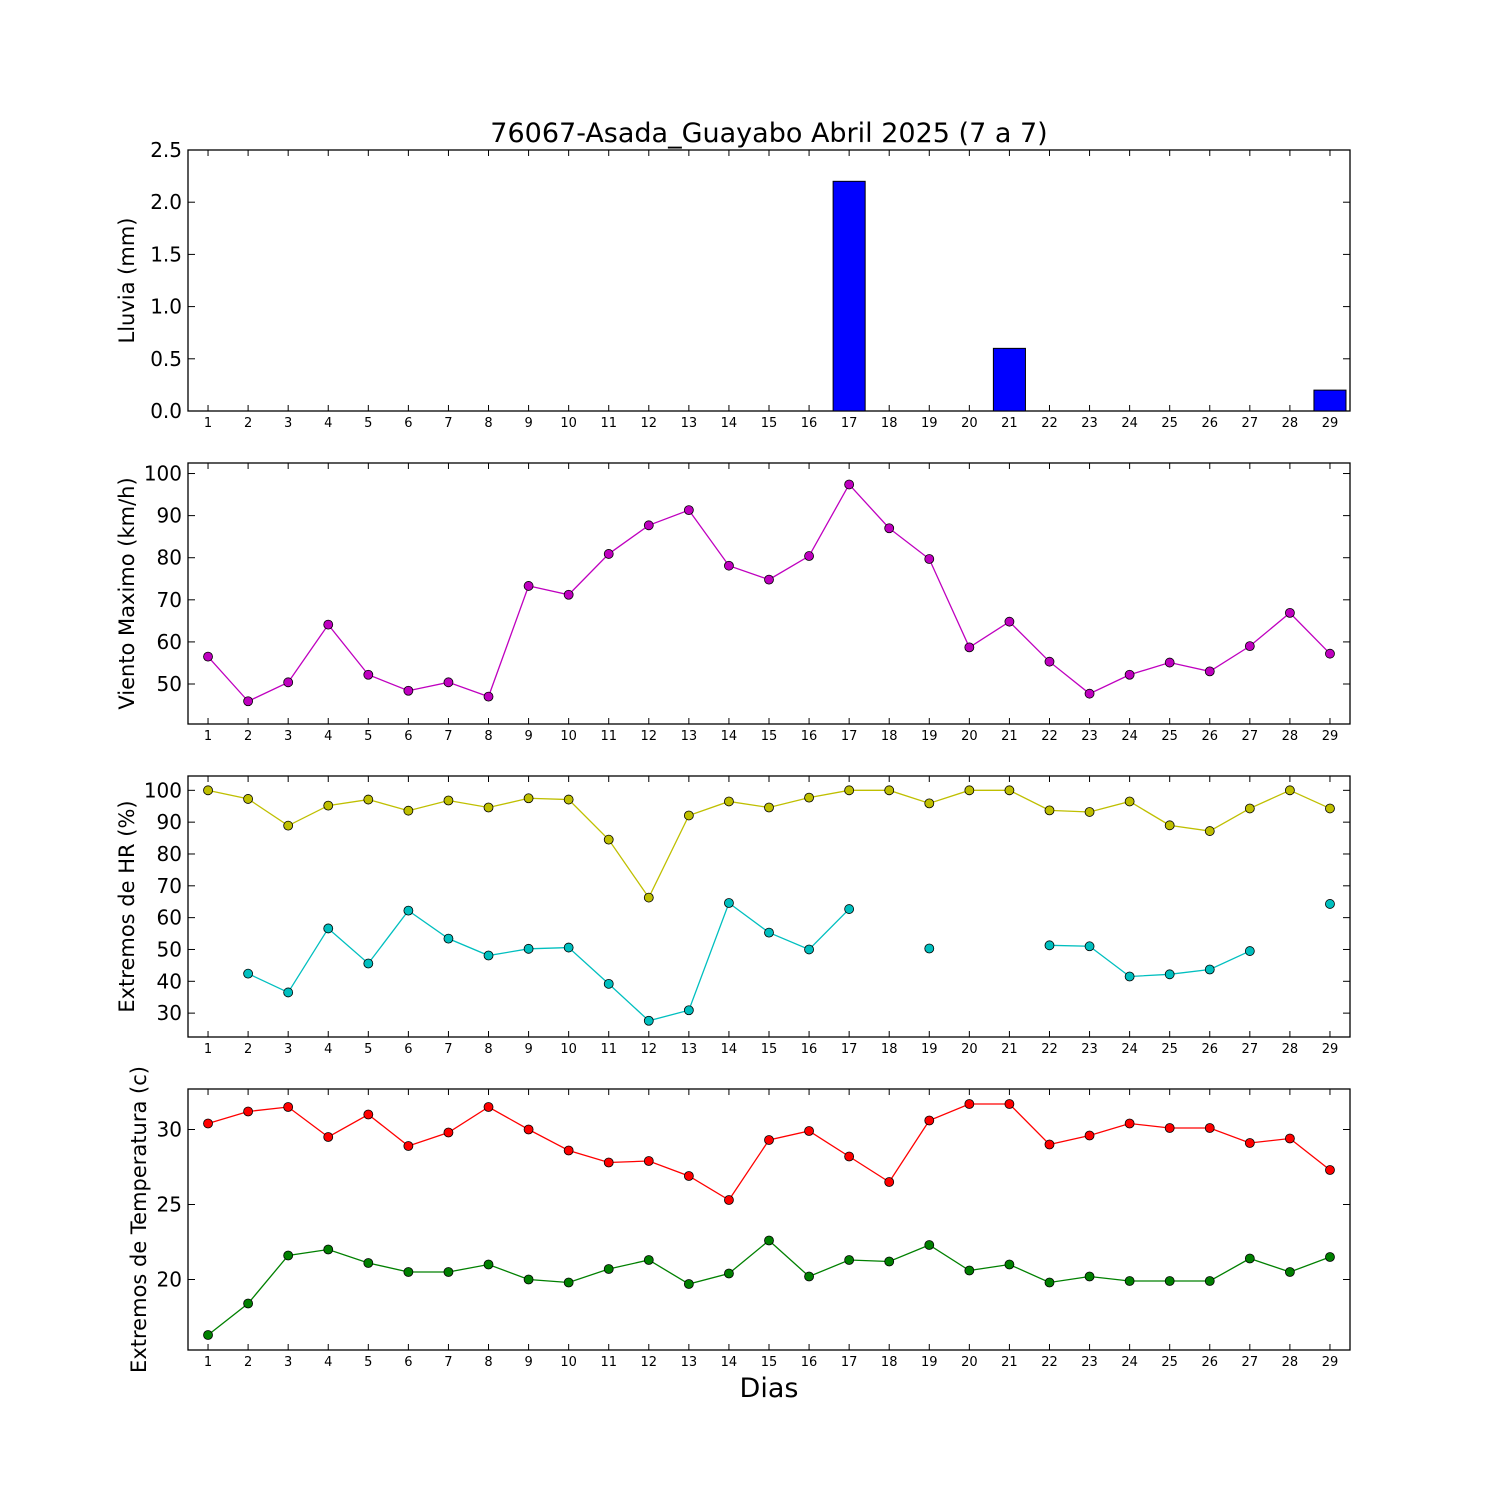 The height and width of the screenshot is (1500, 1500). What do you see at coordinates (166, 150) in the screenshot?
I see `y-tick-label: 2.5` at bounding box center [166, 150].